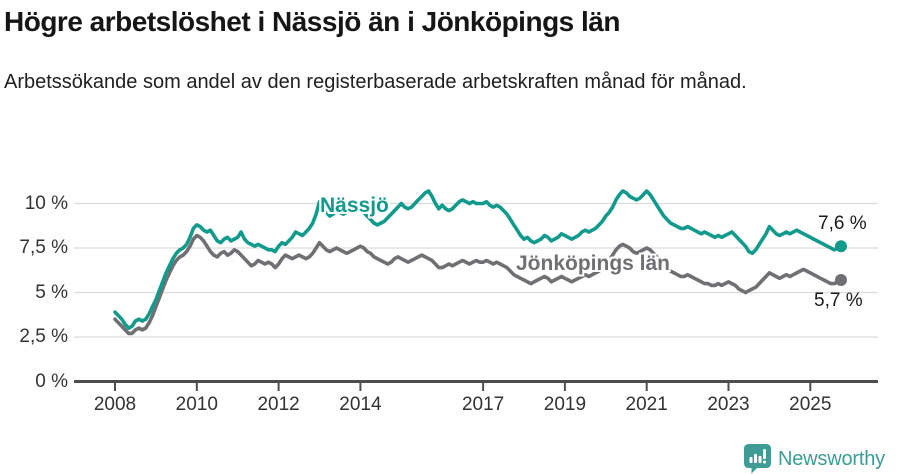  Describe the element at coordinates (831, 458) in the screenshot. I see `brand-name: Newsworthy` at that location.